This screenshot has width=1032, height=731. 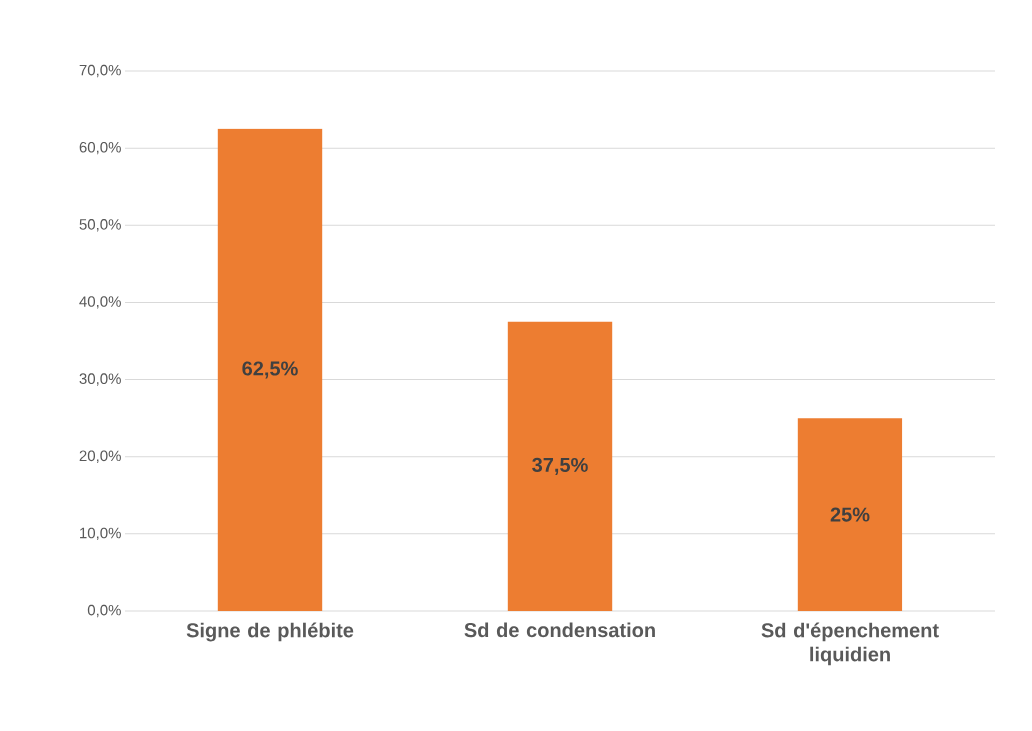 I want to click on data-label: 62,5%, so click(x=270, y=370).